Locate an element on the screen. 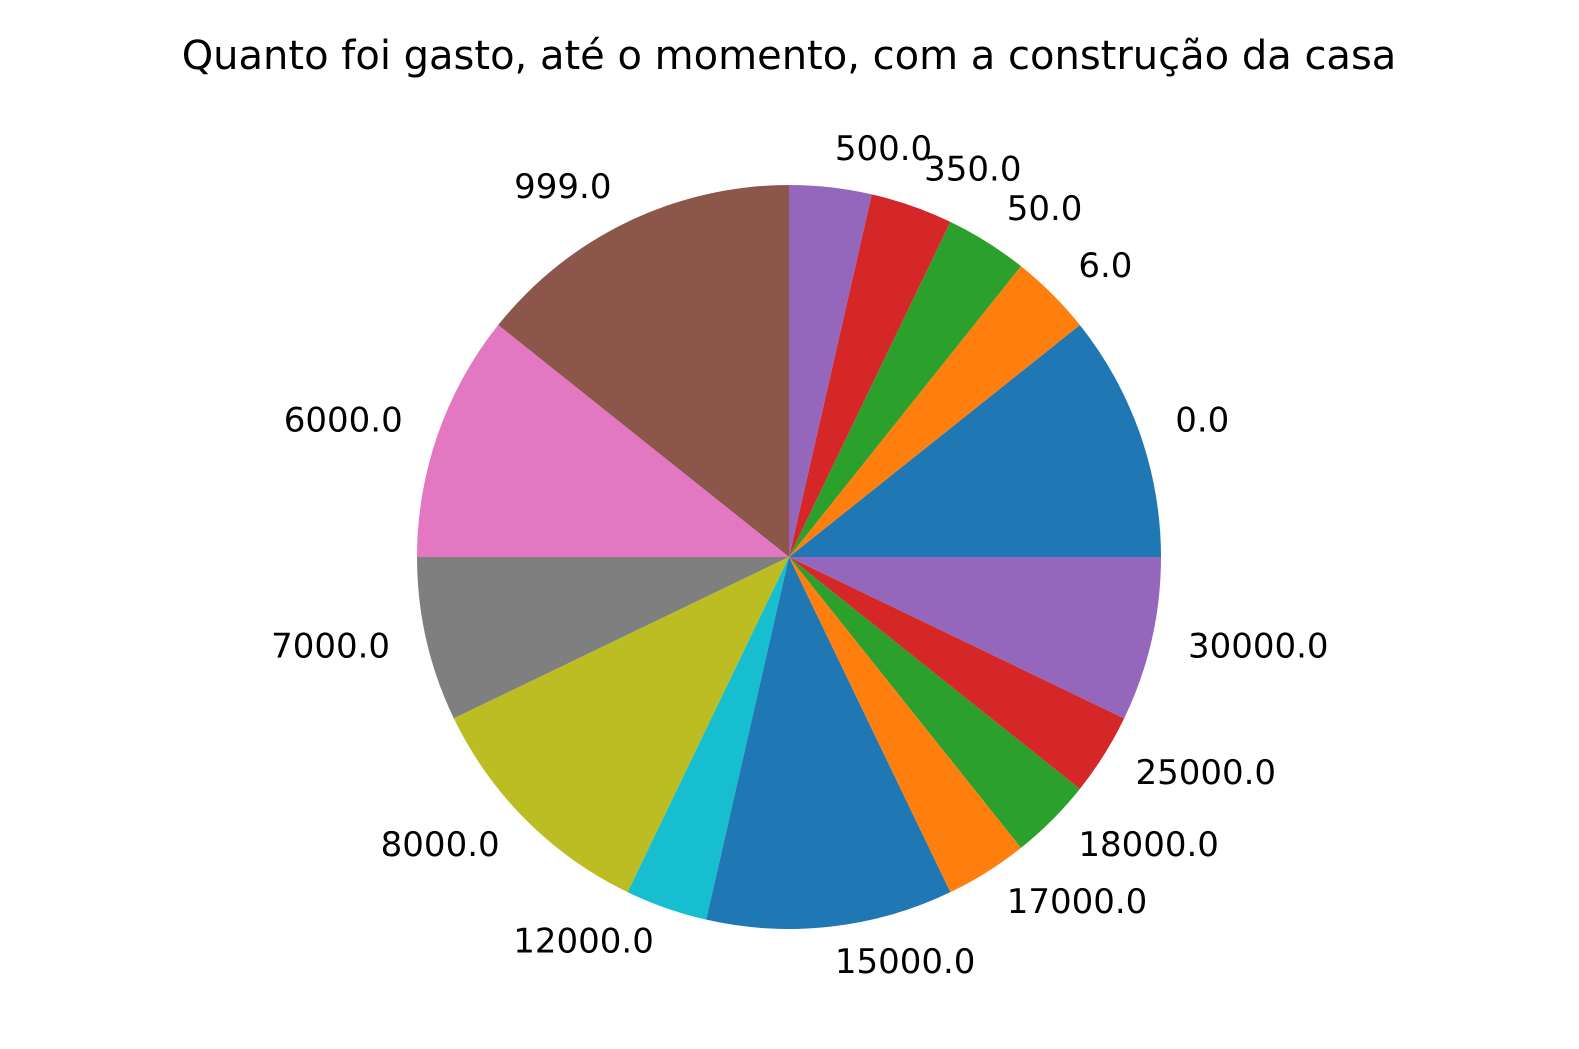  pie-slice-18000.0 is located at coordinates (934, 702).